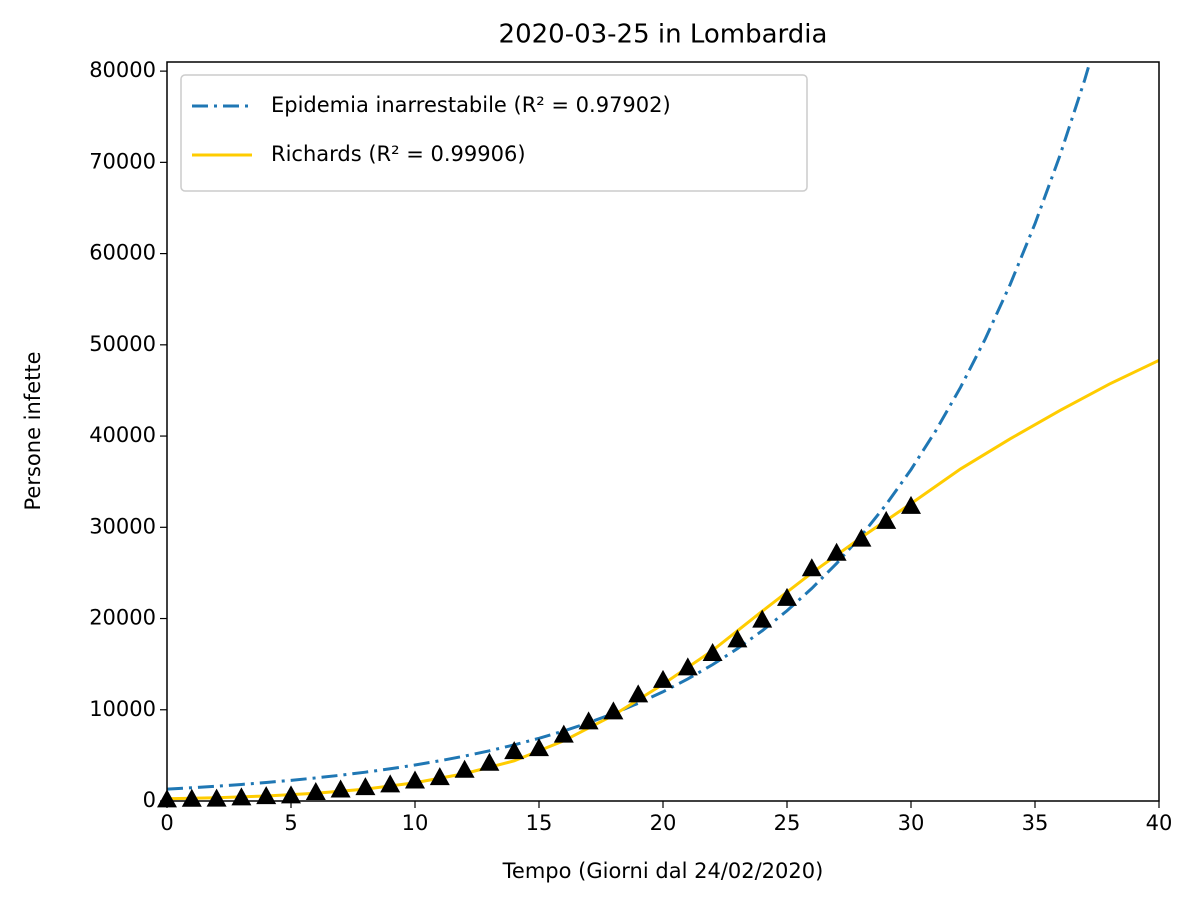 This screenshot has width=1196, height=908. Describe the element at coordinates (122, 709) in the screenshot. I see `y-tick-label: 10000` at that location.